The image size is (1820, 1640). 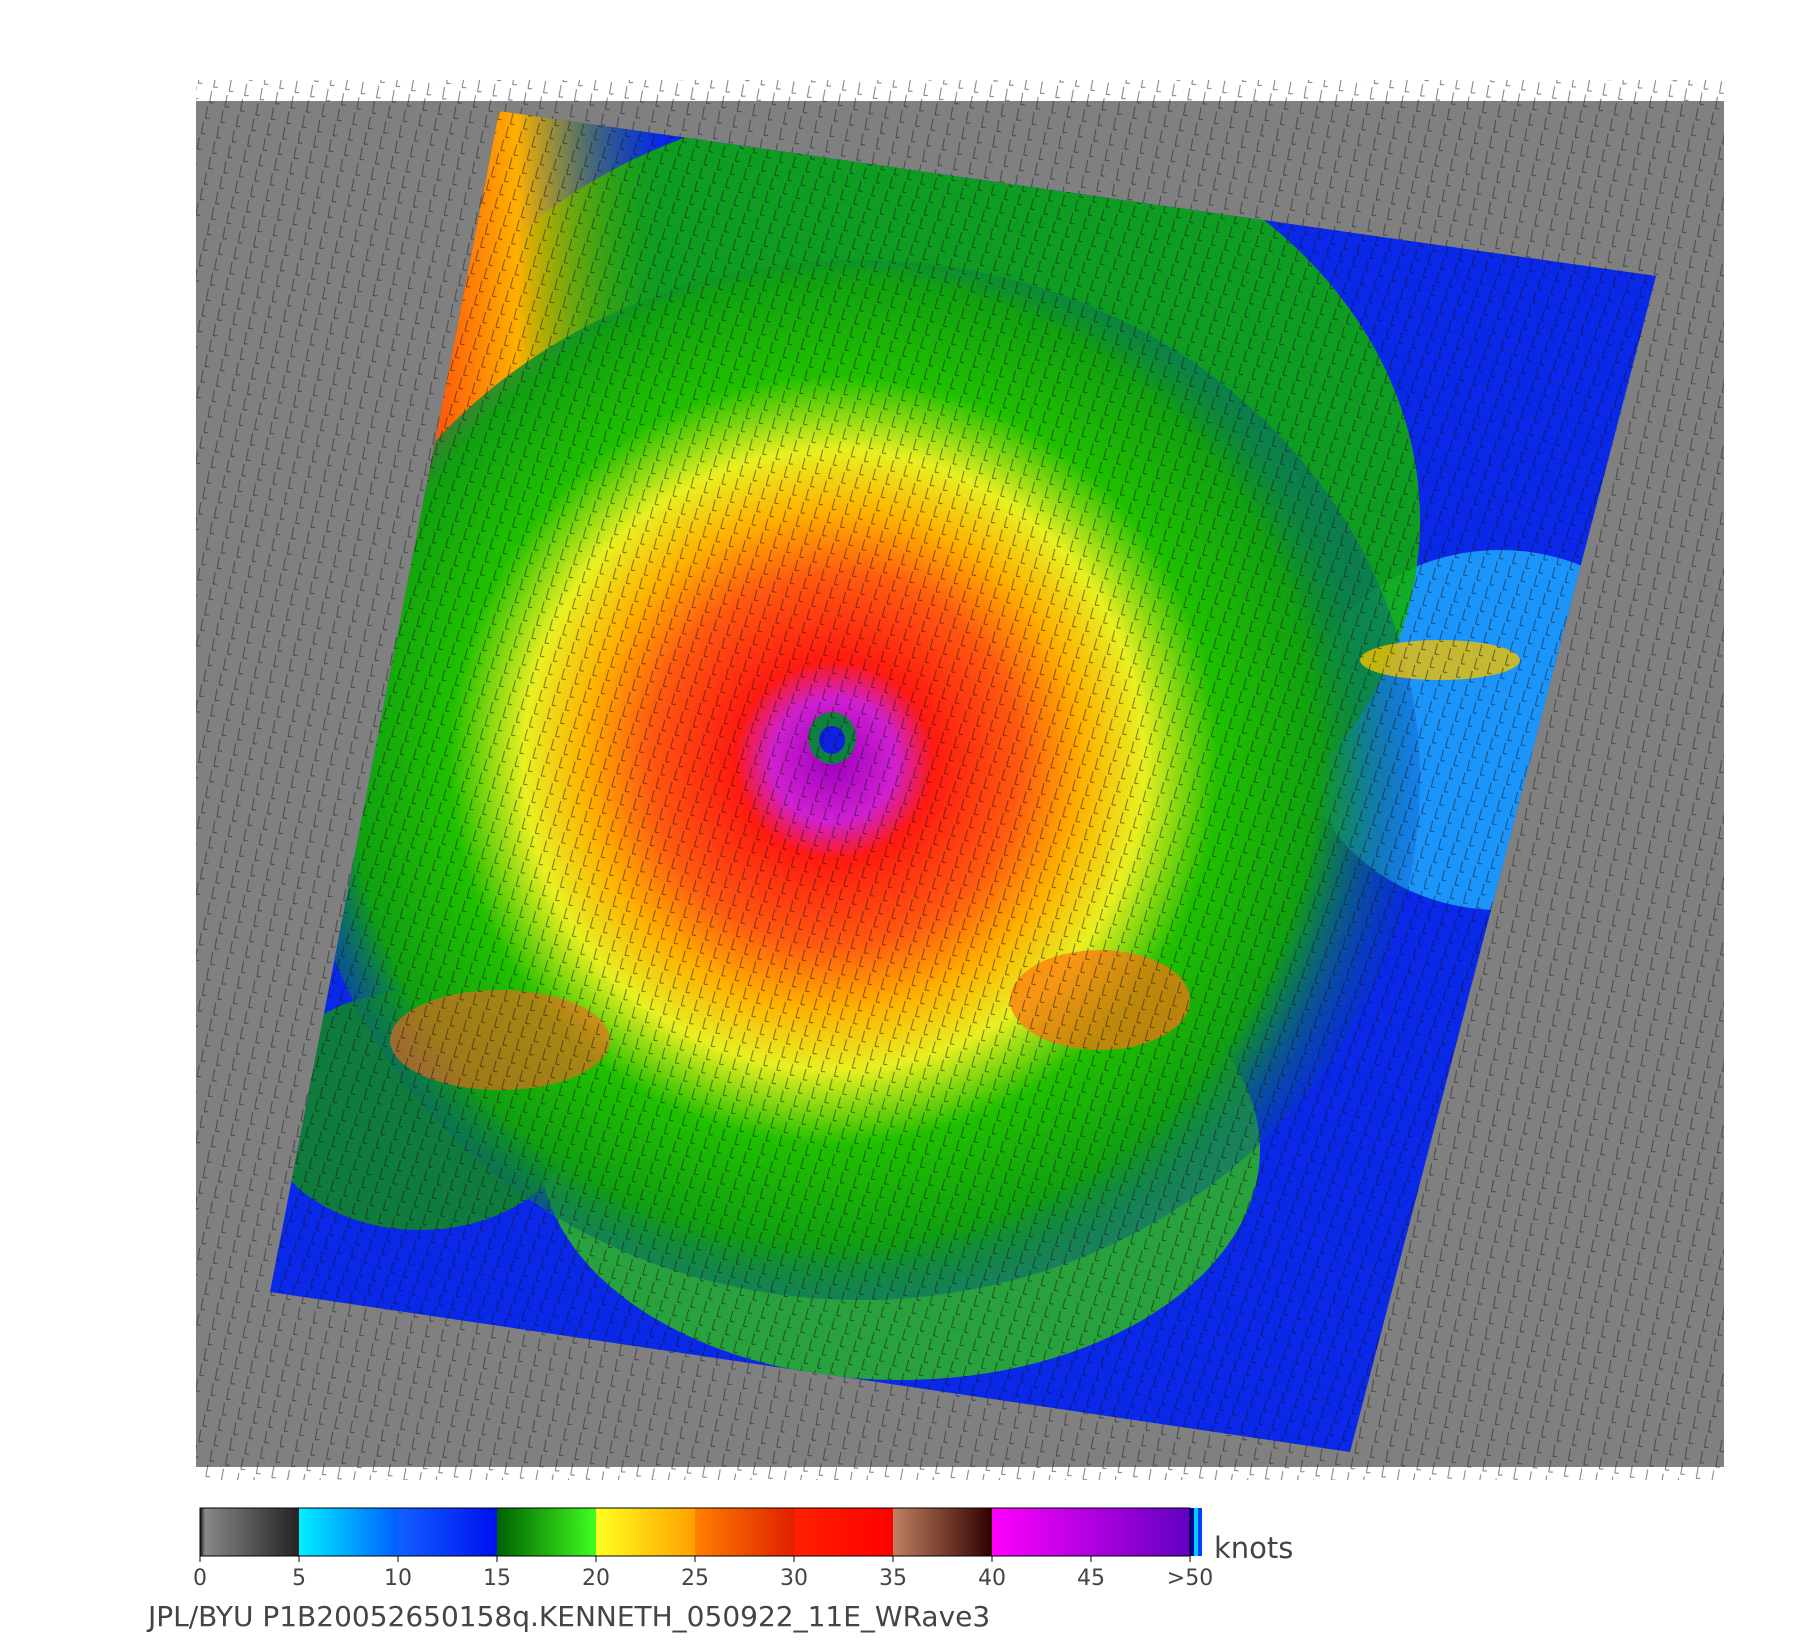 What do you see at coordinates (794, 1578) in the screenshot?
I see `tick-label: 30` at bounding box center [794, 1578].